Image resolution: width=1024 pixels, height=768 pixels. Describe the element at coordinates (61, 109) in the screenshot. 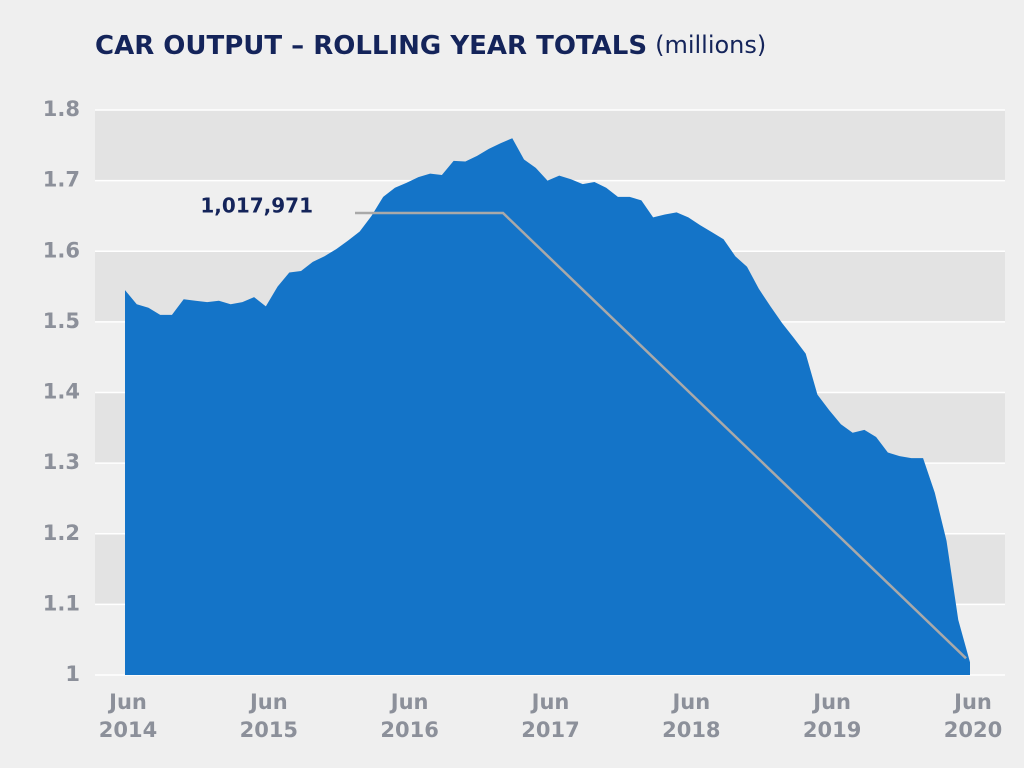

I see `y-tick-label: 1.8` at that location.